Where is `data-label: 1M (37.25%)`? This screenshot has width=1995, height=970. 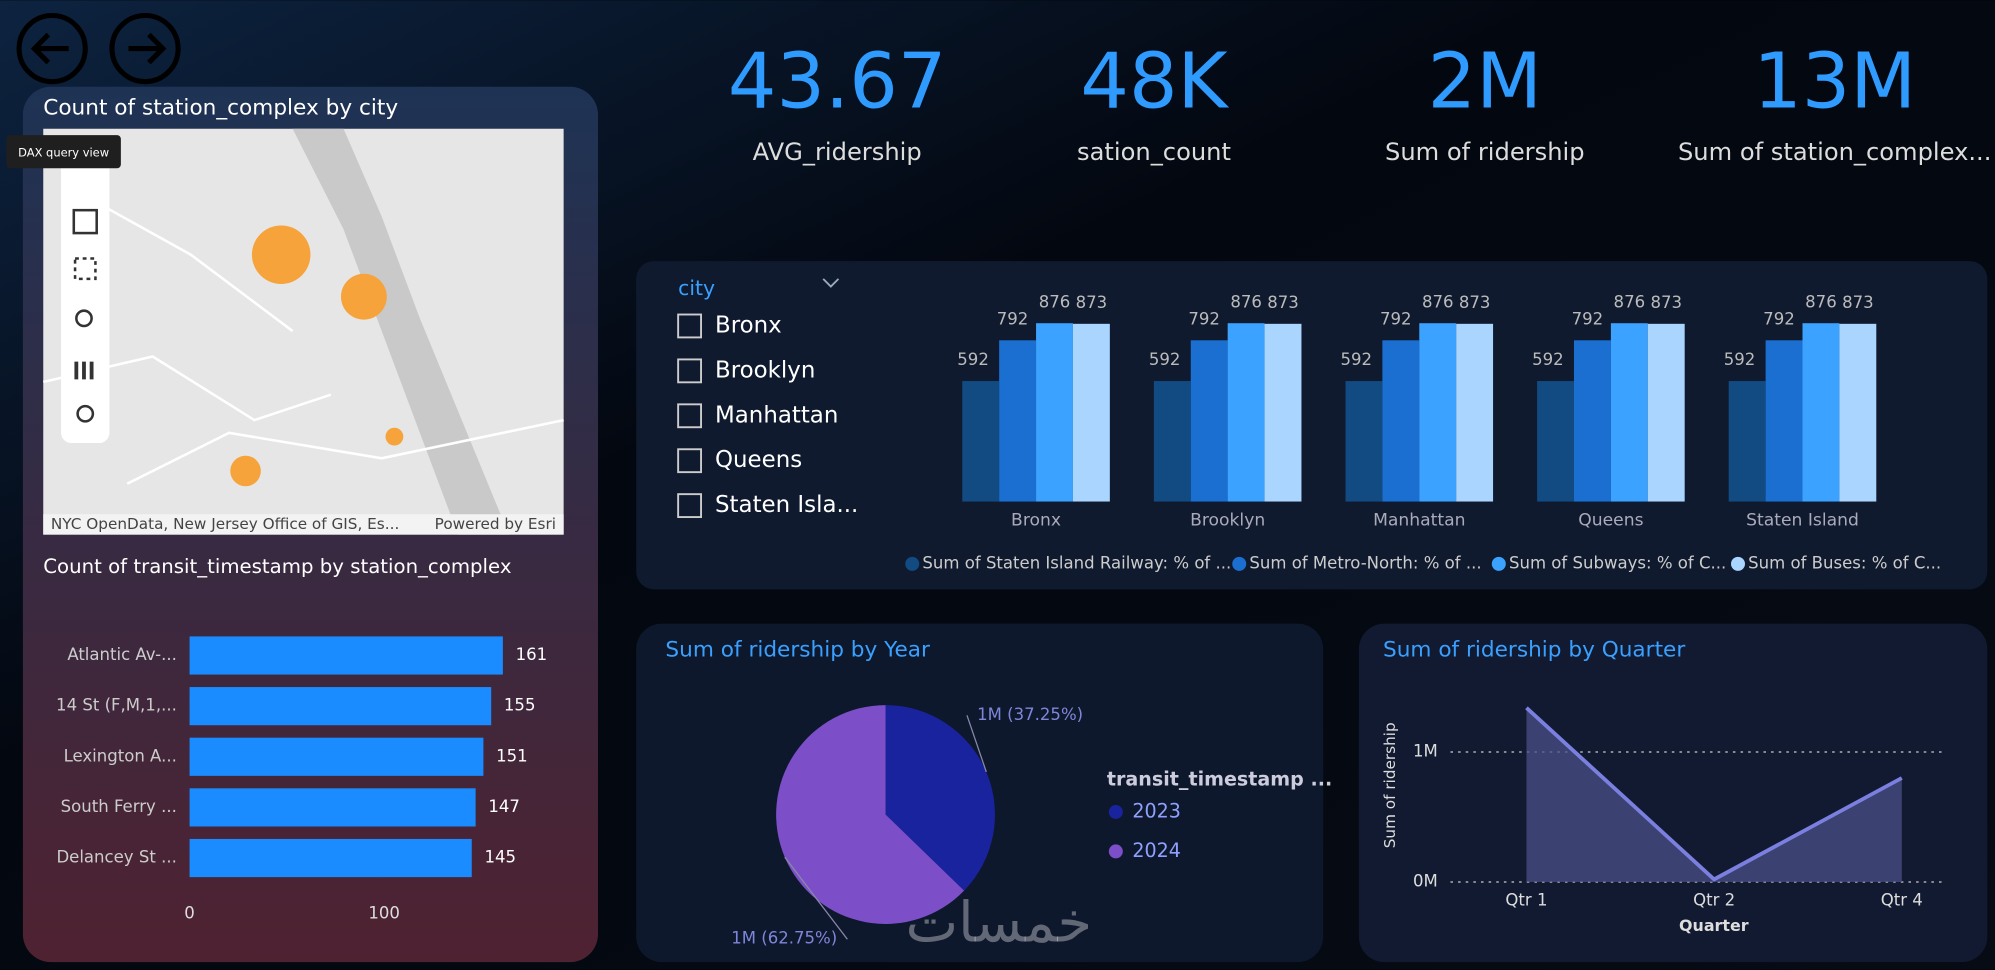 data-label: 1M (37.25%) is located at coordinates (1030, 714).